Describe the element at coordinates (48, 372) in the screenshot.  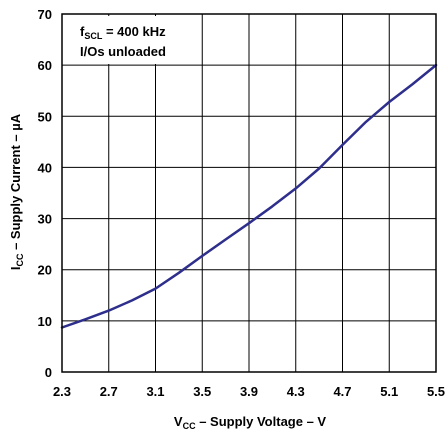
I see `y-tick-label: 0` at that location.